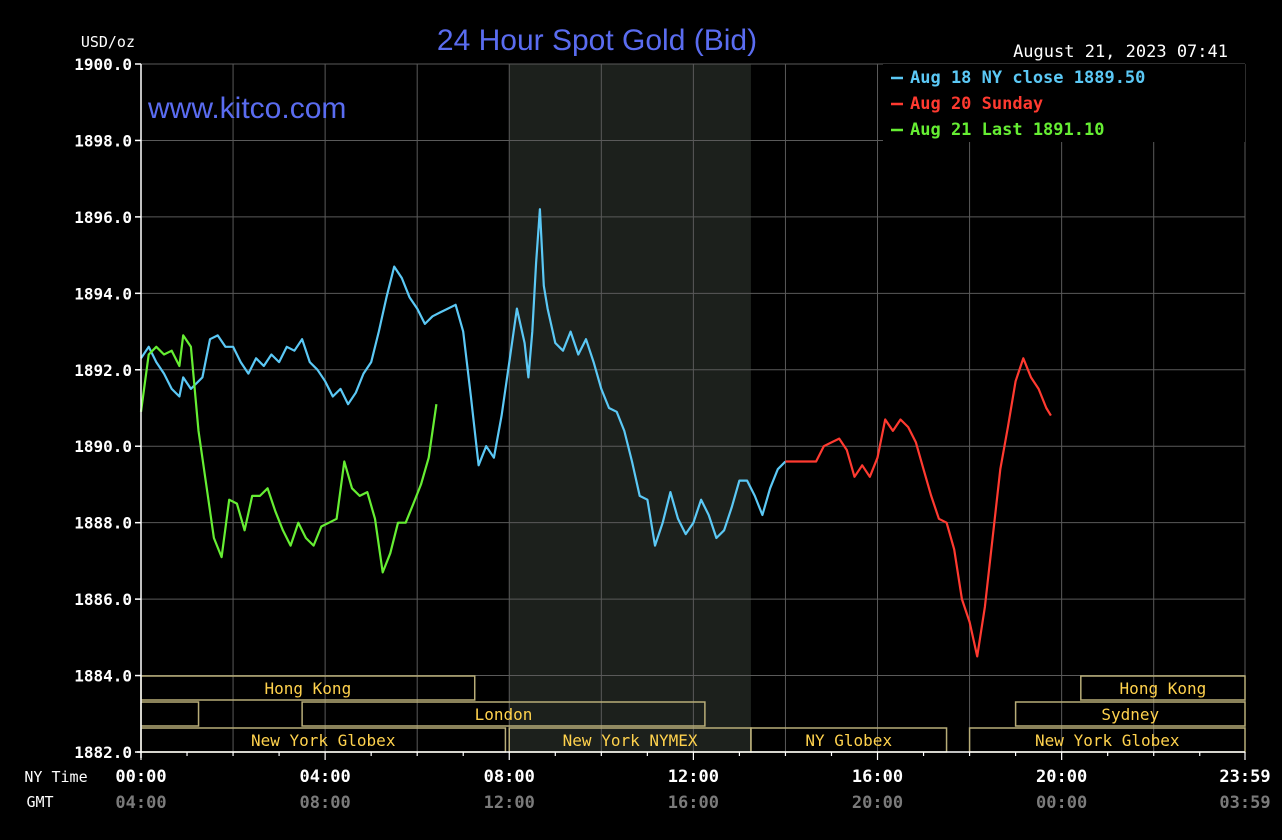 Image resolution: width=1282 pixels, height=840 pixels. I want to click on x-tick-label-gmt: 00:00, so click(1061, 803).